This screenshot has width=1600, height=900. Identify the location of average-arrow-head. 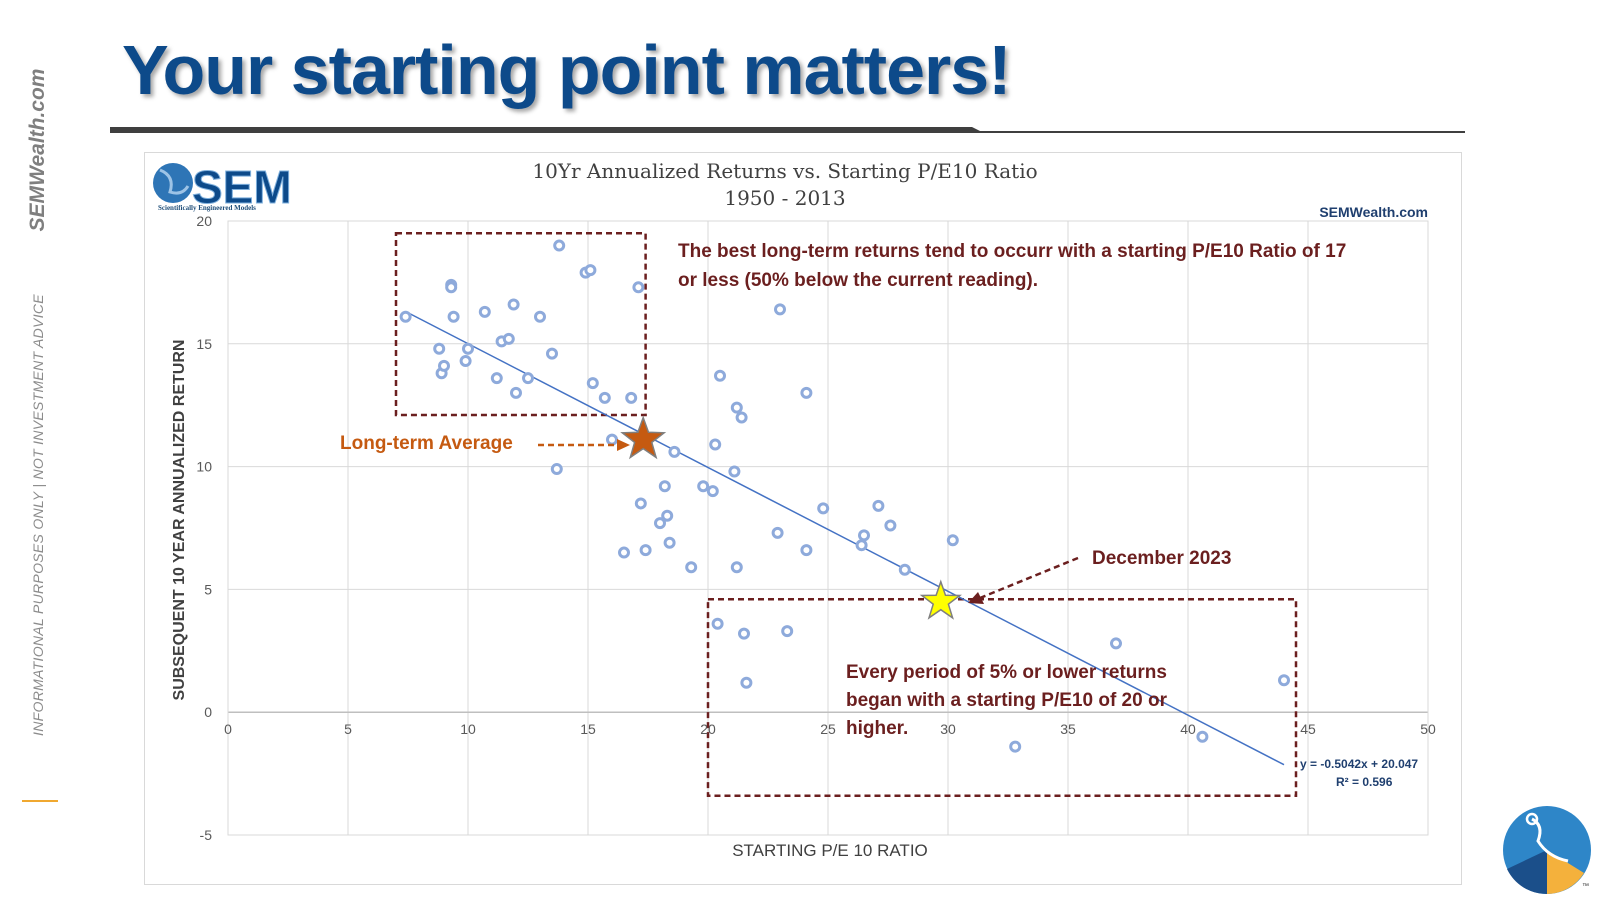
(623, 445).